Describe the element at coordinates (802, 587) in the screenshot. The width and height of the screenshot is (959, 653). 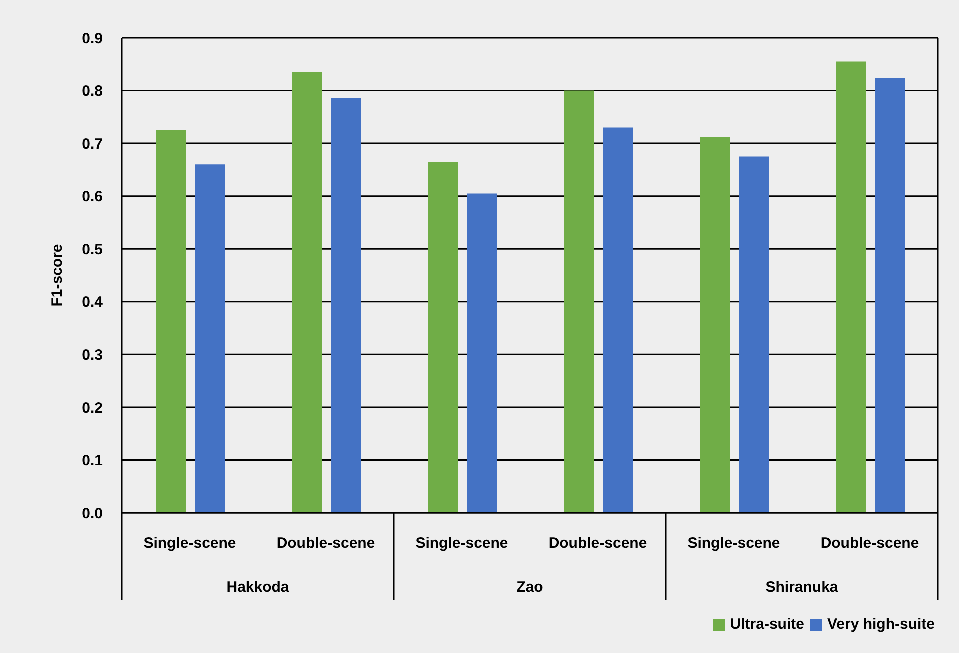
I see `text: Shiranuka` at that location.